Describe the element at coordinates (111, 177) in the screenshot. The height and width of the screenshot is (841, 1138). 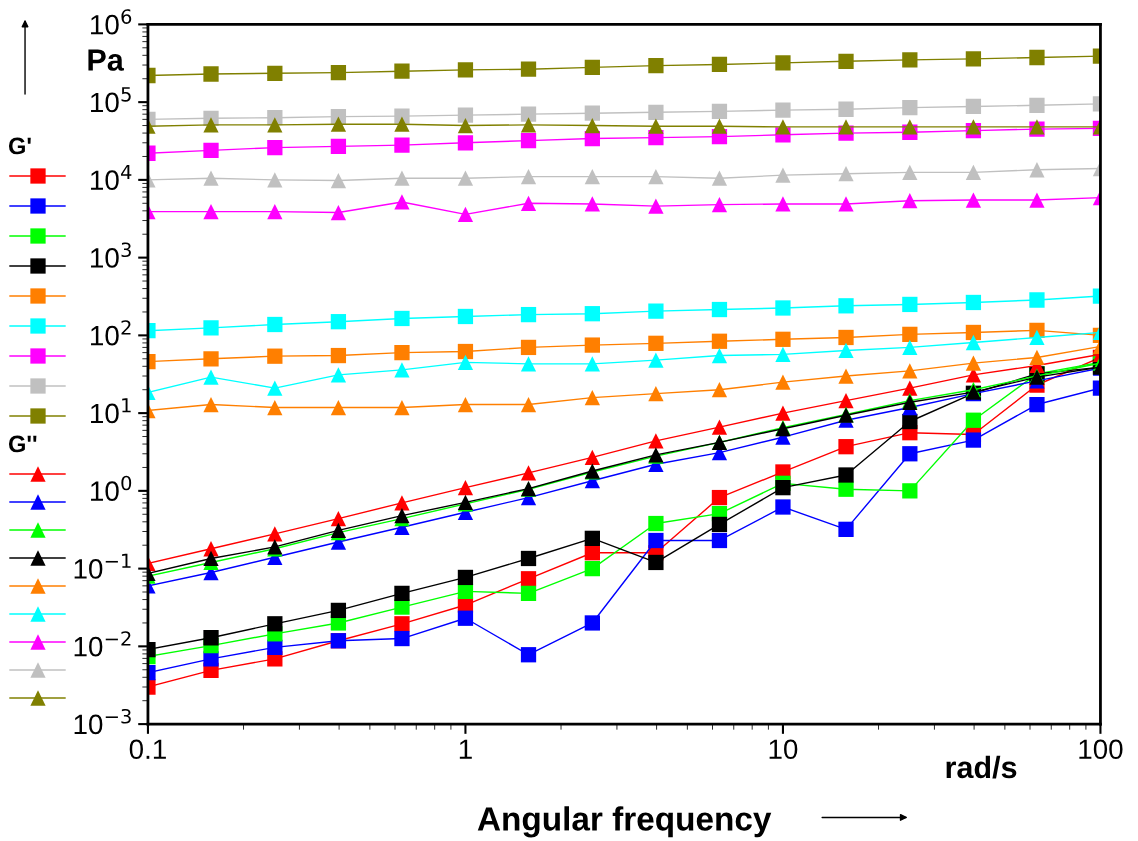
I see `y-tick-label: 10$^{4}$` at that location.